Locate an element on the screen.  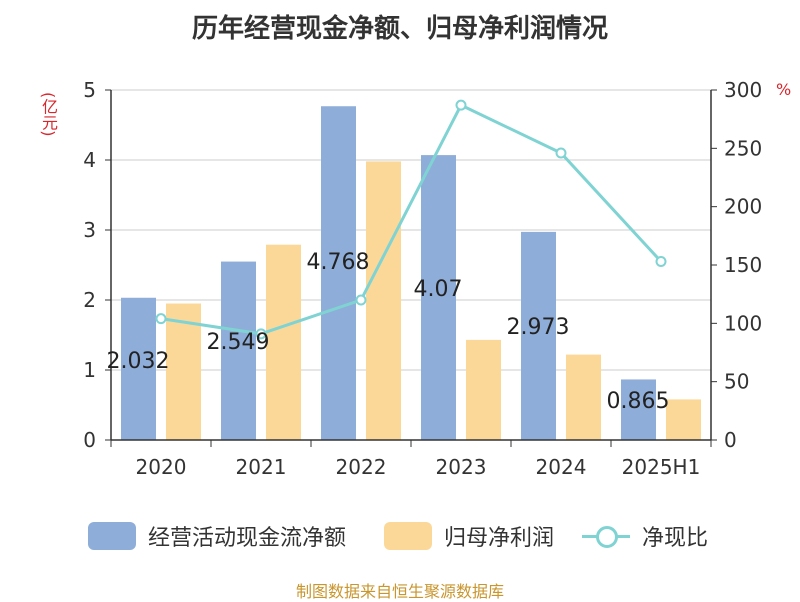
y-right-tick-label: 50 is located at coordinates (736, 382).